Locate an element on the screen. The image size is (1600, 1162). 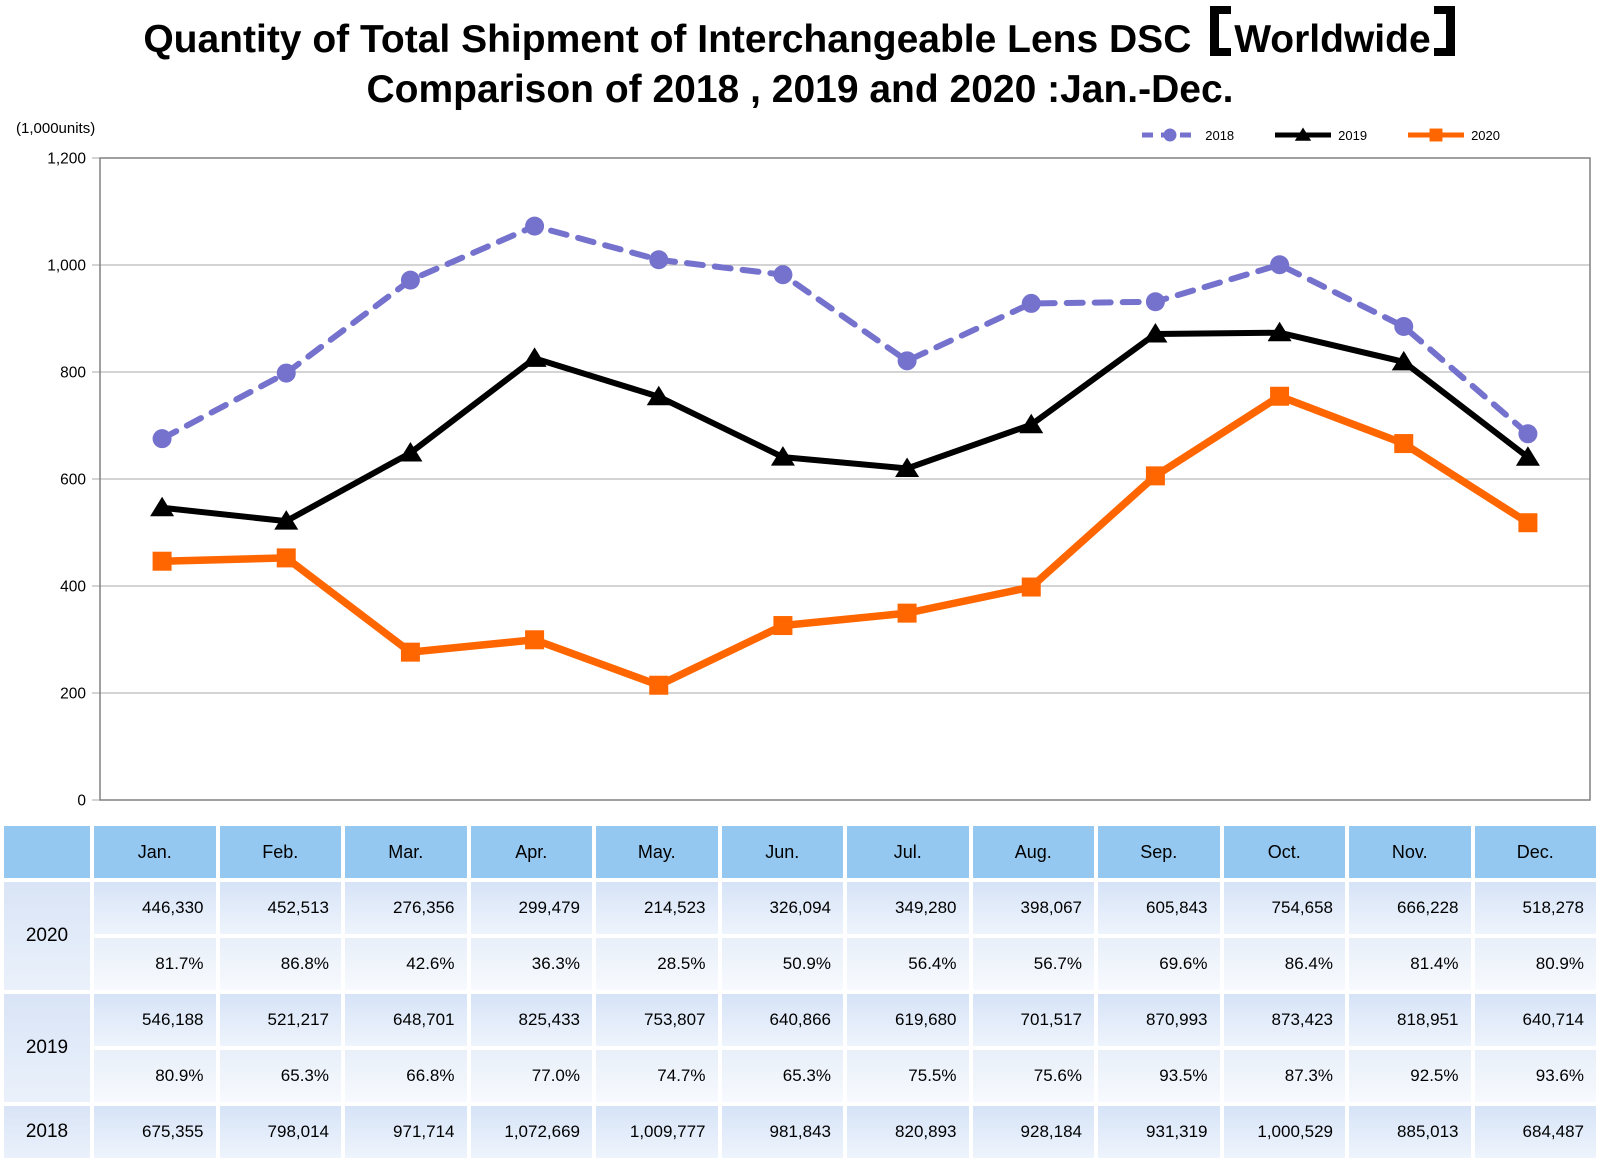
y-tick-label: 1,200 is located at coordinates (66, 159).